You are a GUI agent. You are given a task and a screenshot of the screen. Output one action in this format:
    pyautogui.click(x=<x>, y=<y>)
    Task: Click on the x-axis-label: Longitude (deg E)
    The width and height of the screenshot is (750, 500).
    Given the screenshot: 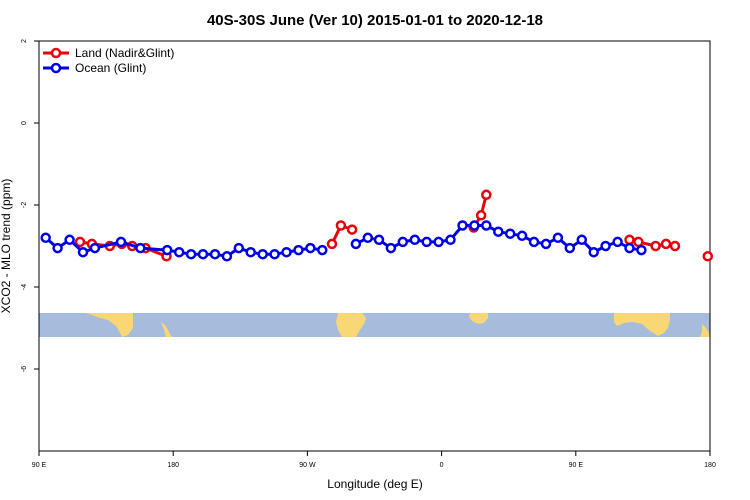 What is the action you would take?
    pyautogui.click(x=374, y=484)
    